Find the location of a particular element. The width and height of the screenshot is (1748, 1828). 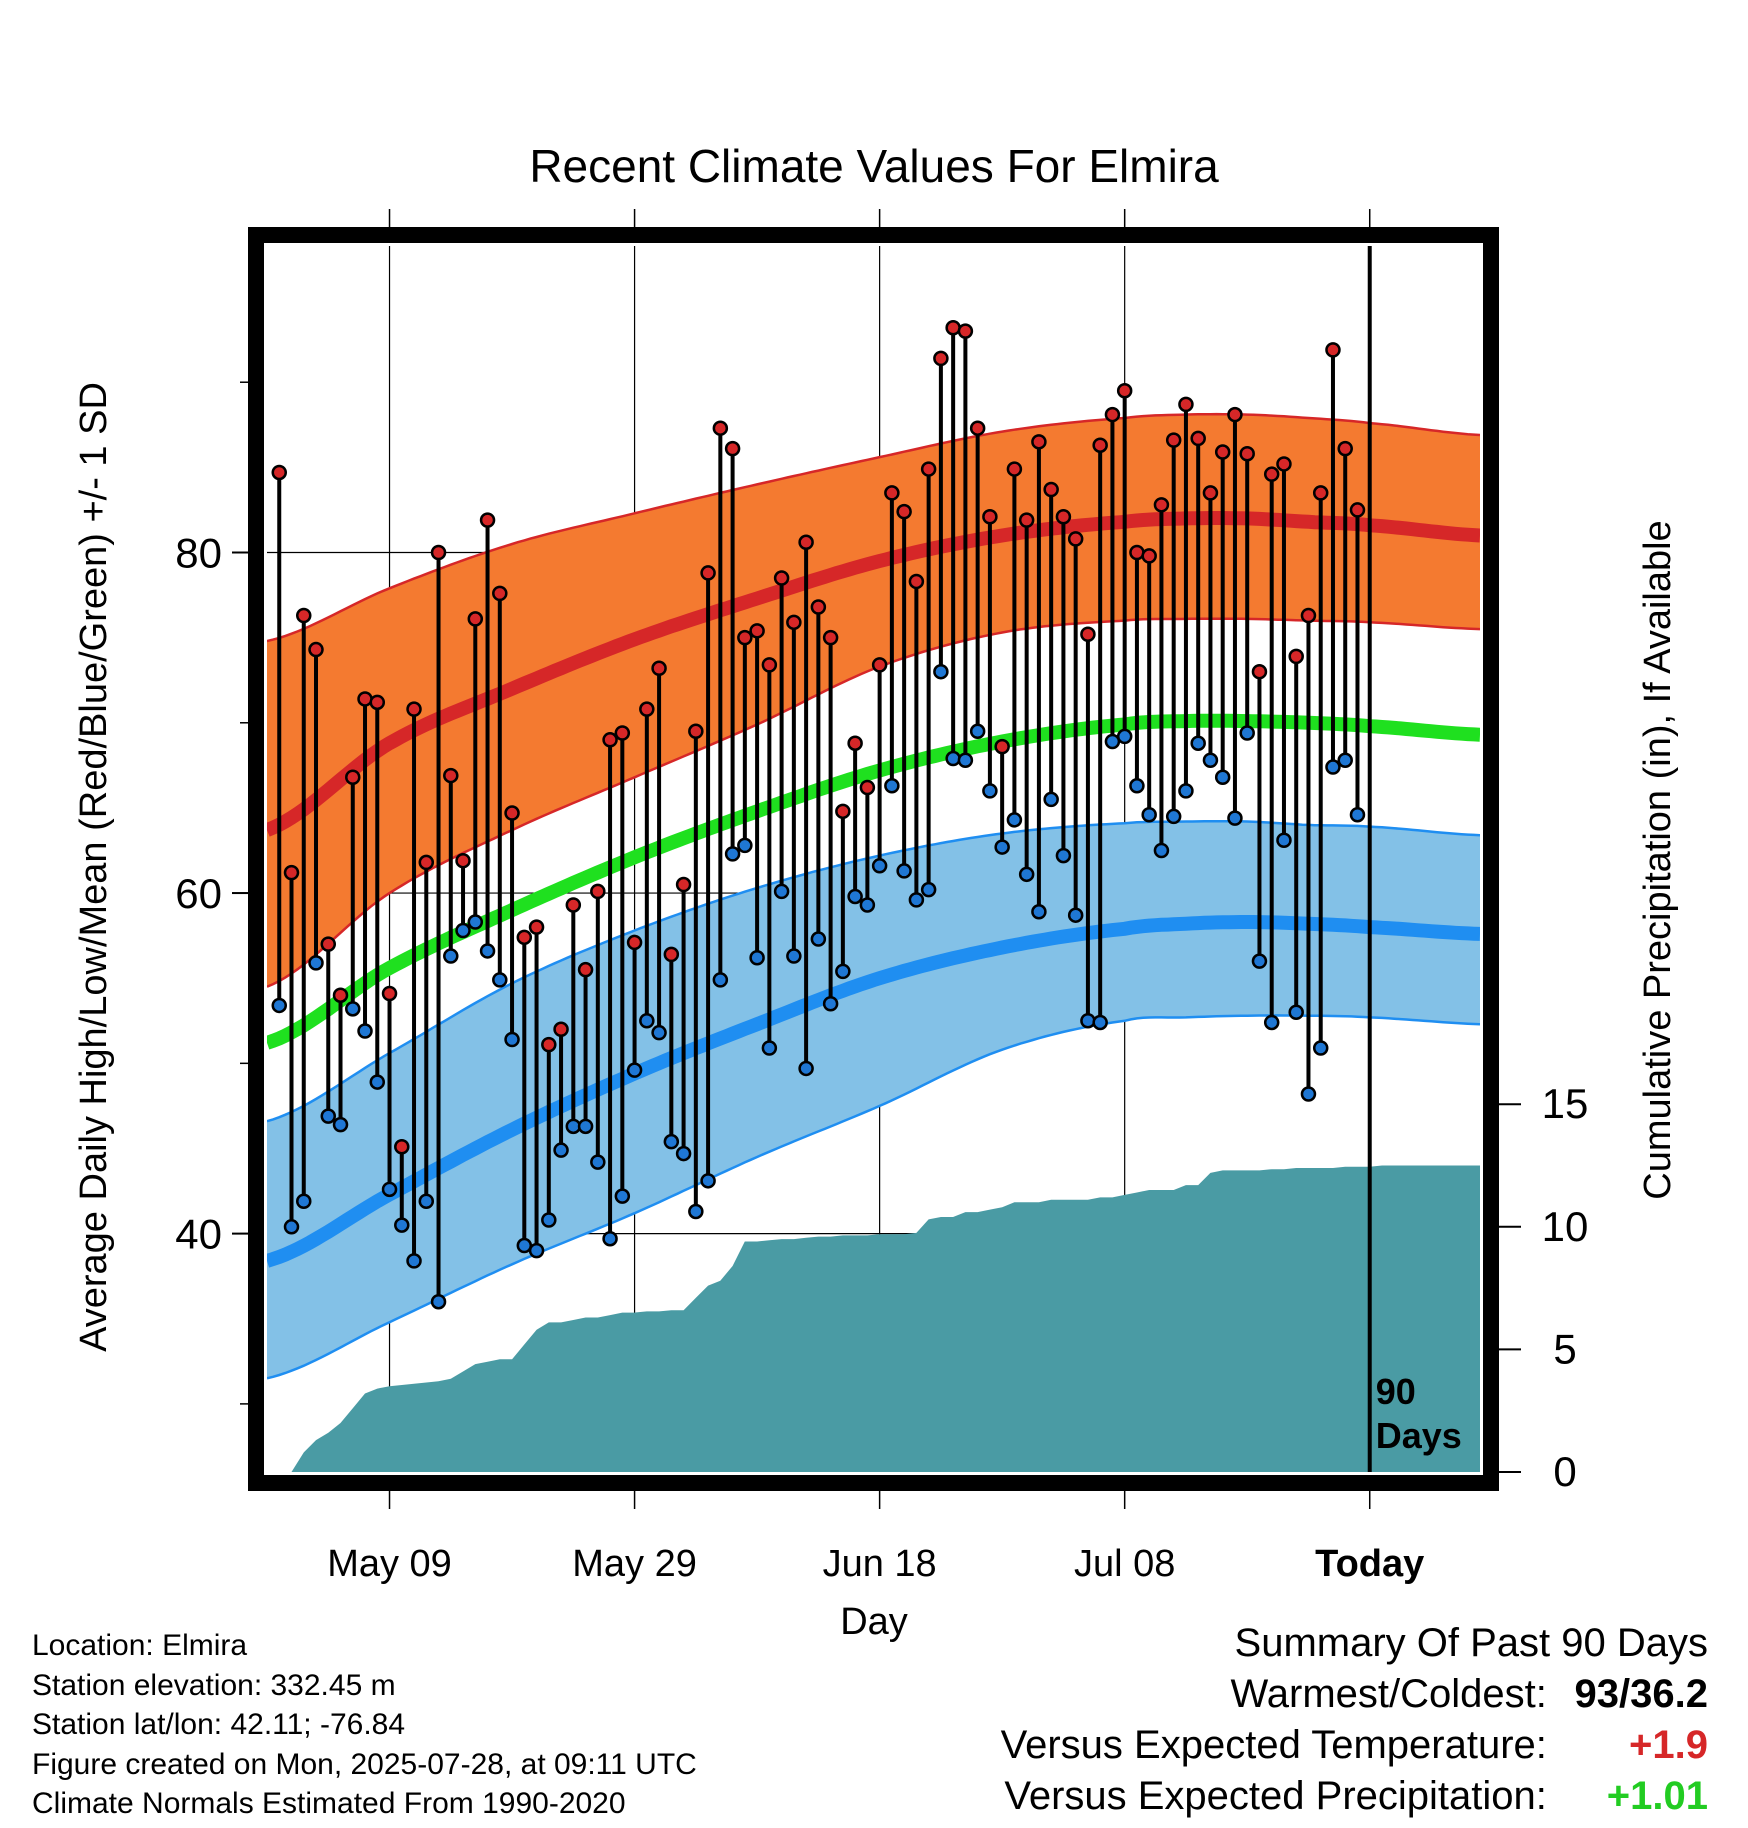

today-marker-label-days-word: Days is located at coordinates (1419, 1435).